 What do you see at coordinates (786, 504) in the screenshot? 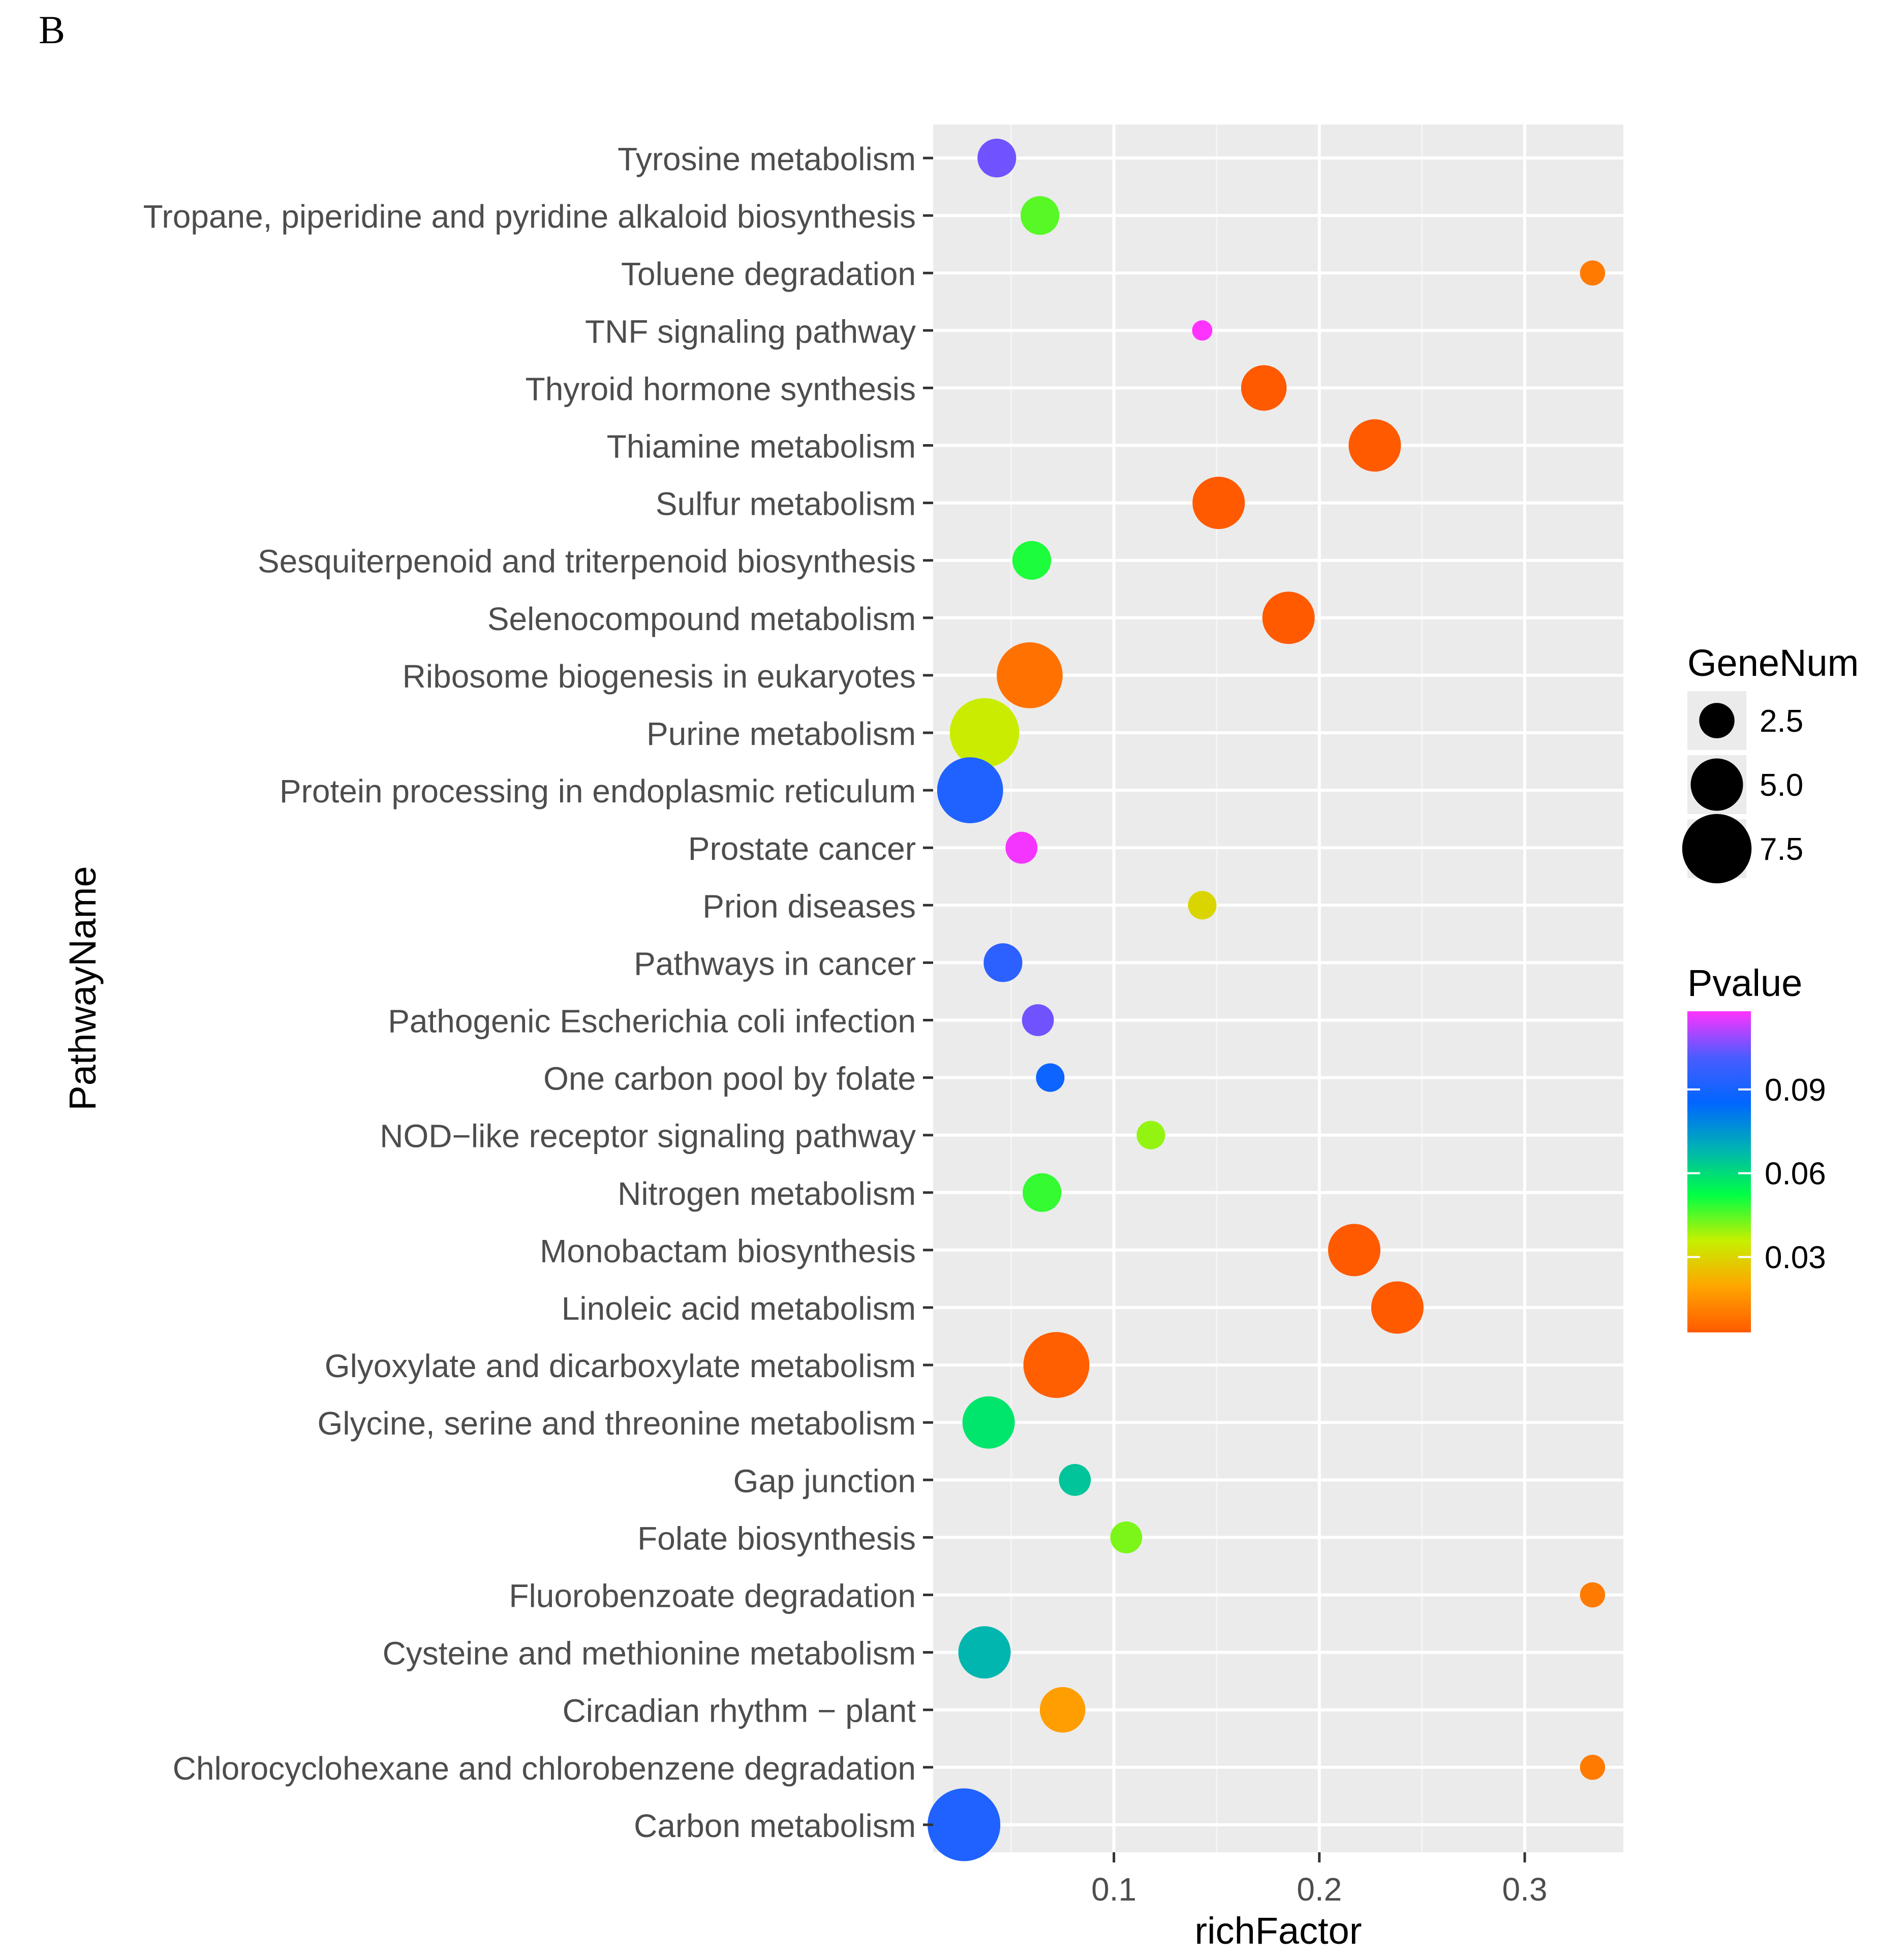
I see `y-tick-label: Sulfur metabolism` at bounding box center [786, 504].